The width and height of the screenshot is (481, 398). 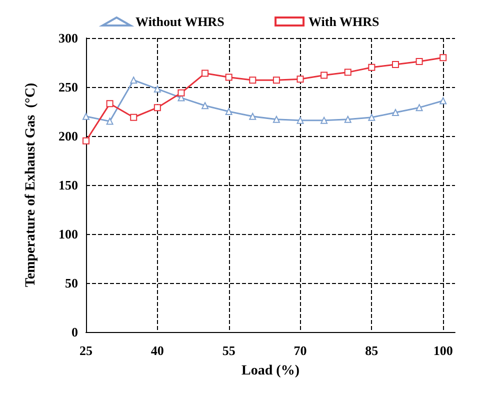 I want to click on y-tick-label: 100, so click(x=68, y=234).